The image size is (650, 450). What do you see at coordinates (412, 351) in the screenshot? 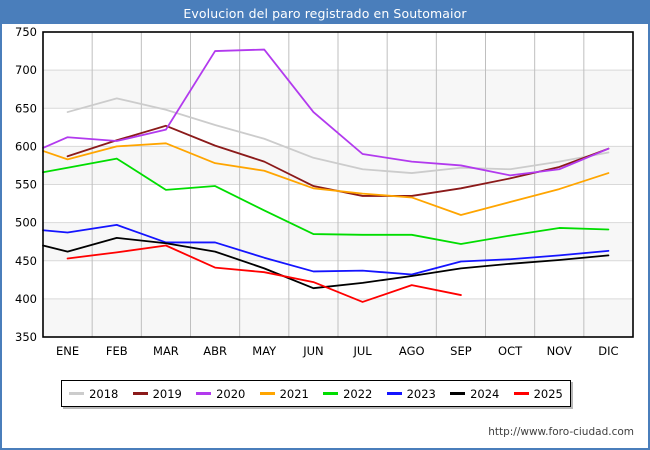
I see `x-tick-label: AGO` at bounding box center [412, 351].